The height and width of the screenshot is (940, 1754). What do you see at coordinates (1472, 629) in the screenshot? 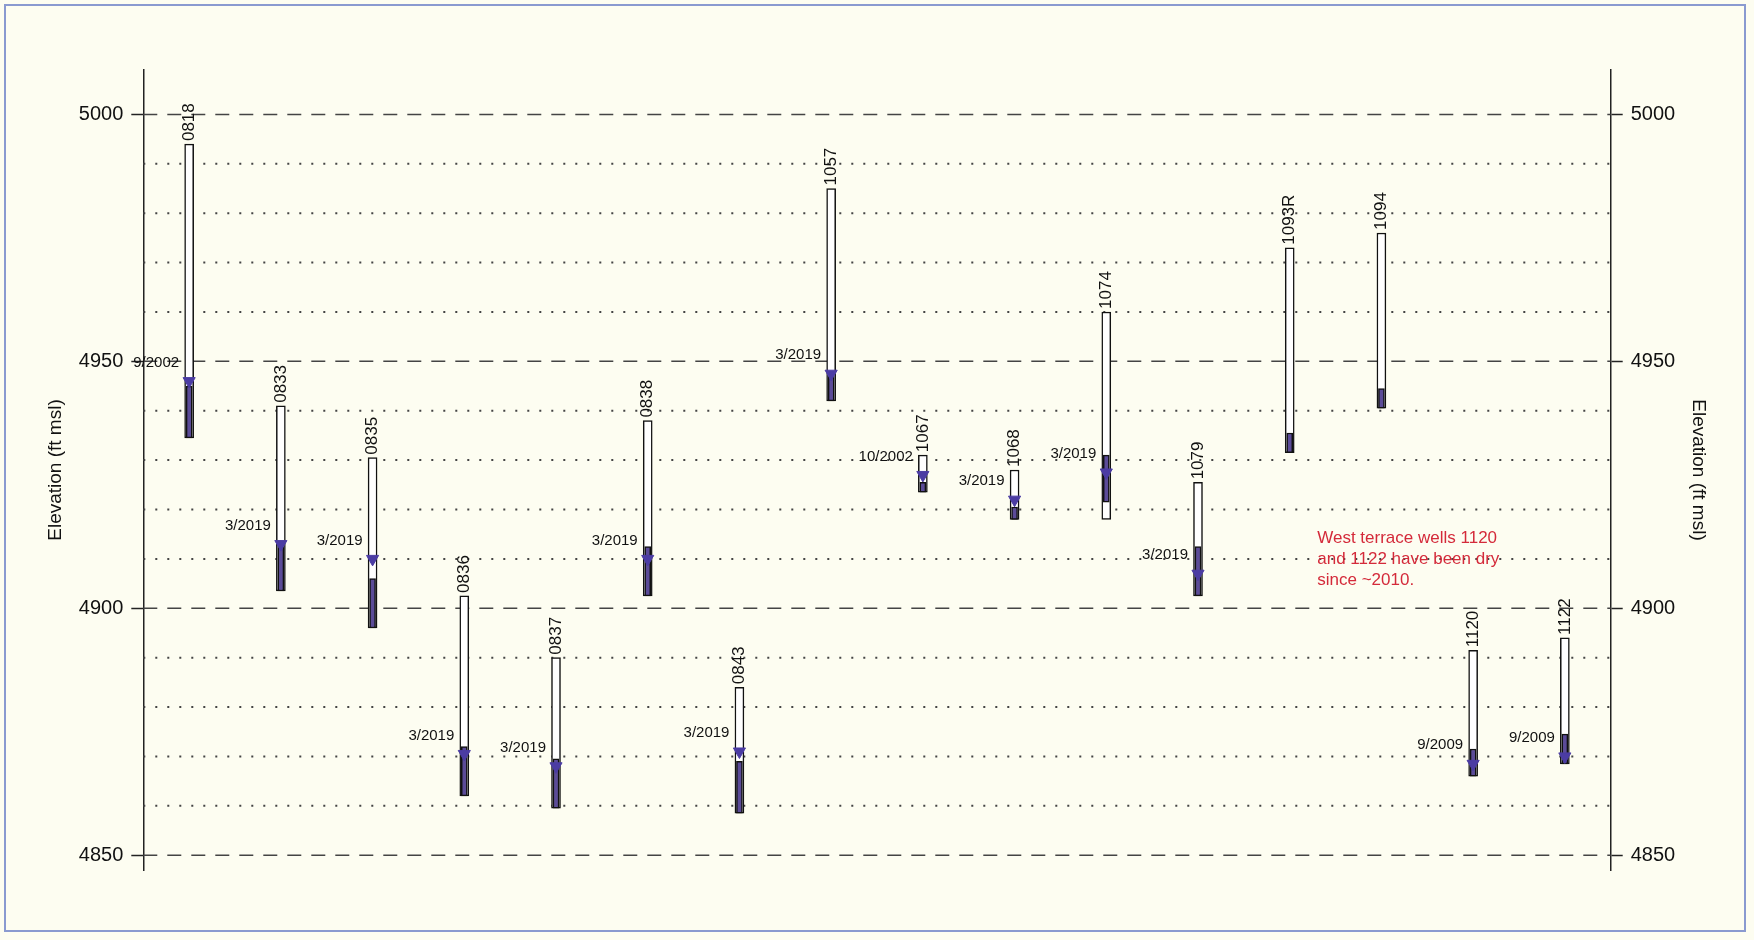
I see `x-tick-label: 1120` at bounding box center [1472, 629].